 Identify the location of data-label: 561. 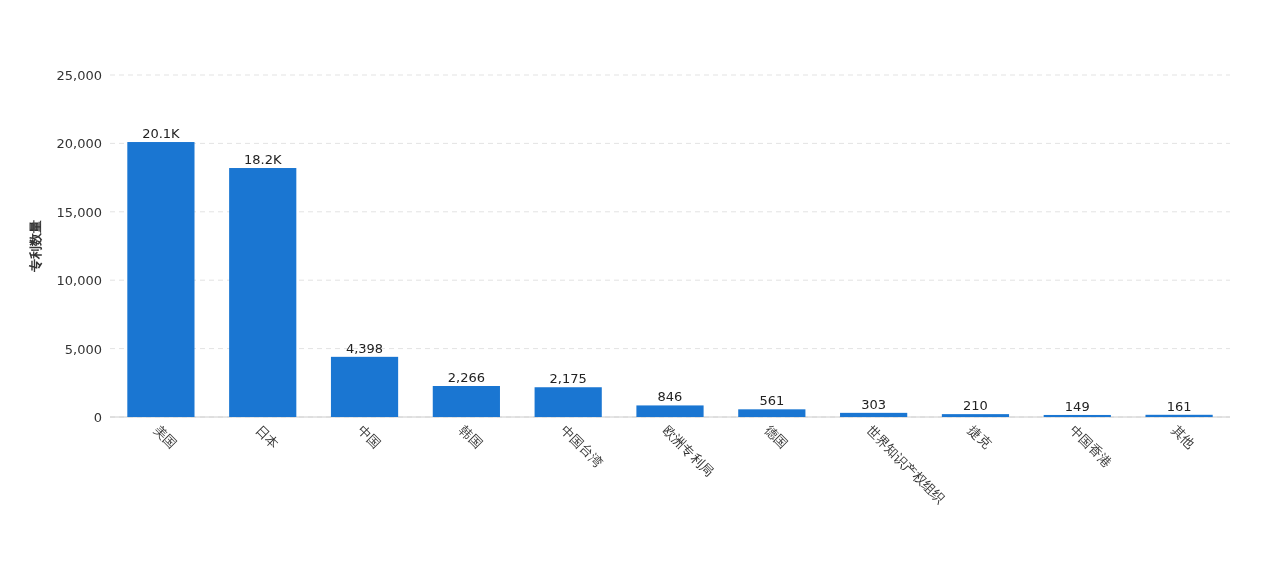
(772, 401).